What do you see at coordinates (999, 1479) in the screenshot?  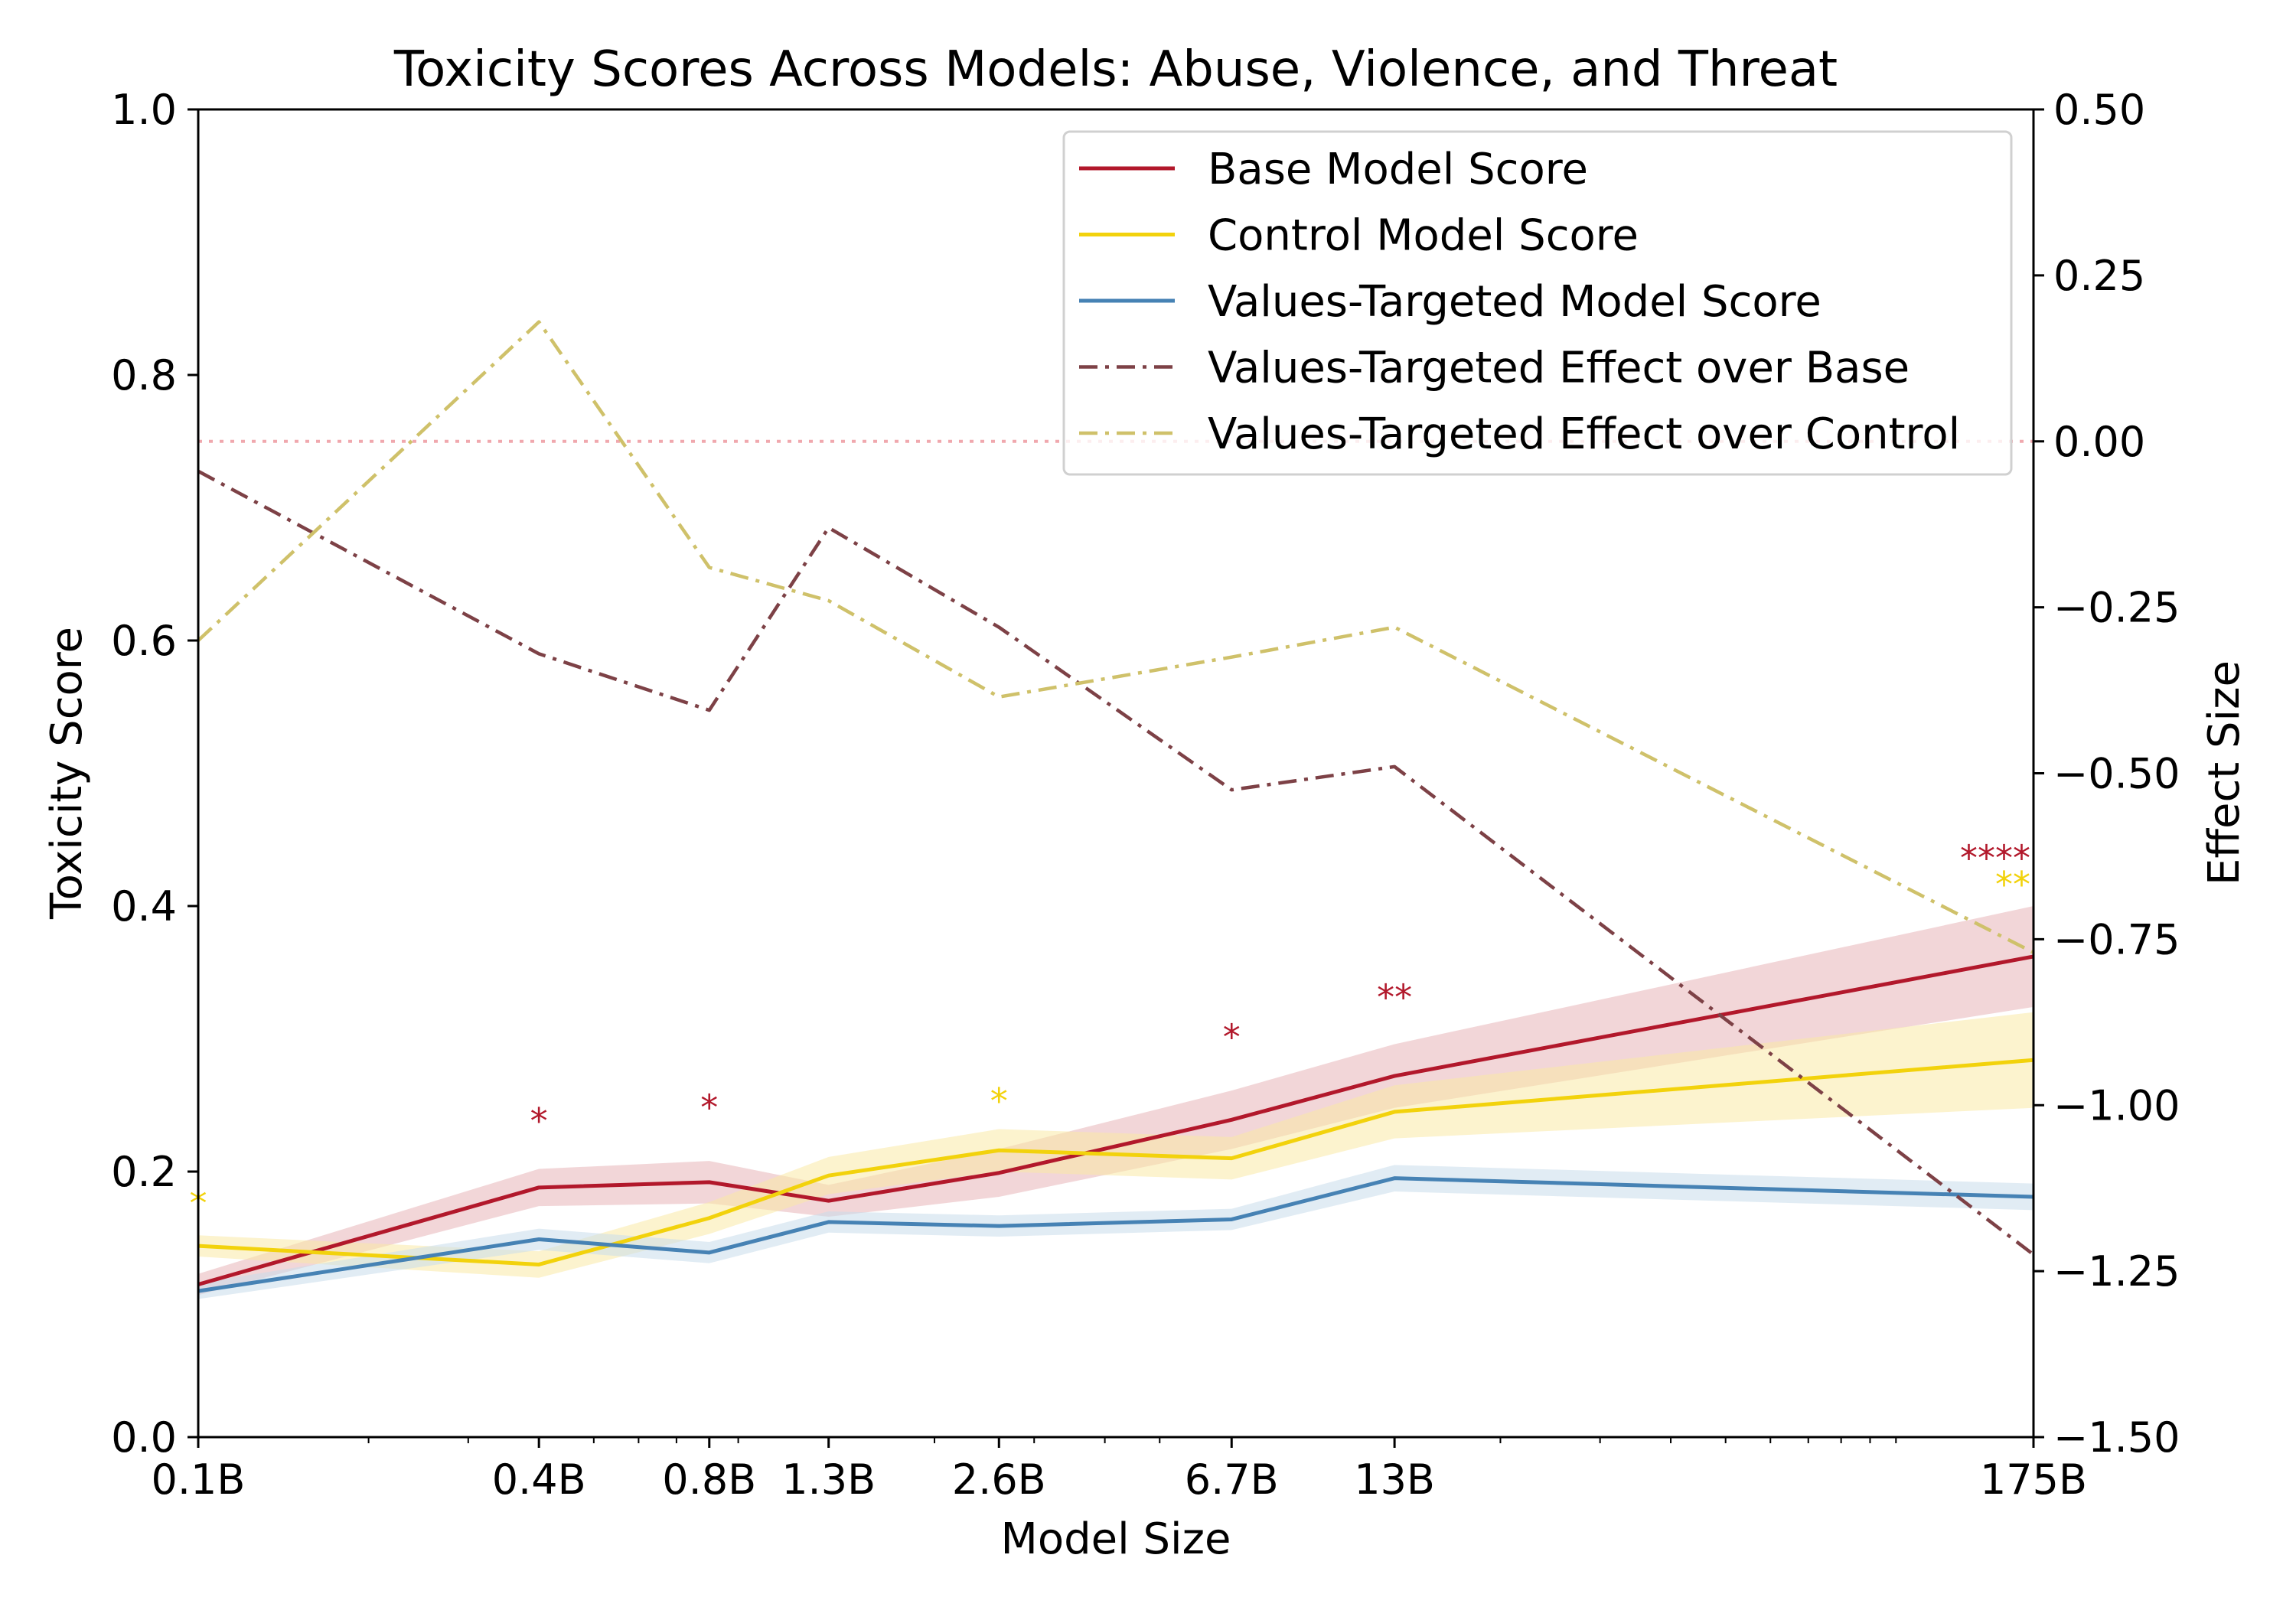 I see `x-tick-label: 2.6B` at bounding box center [999, 1479].